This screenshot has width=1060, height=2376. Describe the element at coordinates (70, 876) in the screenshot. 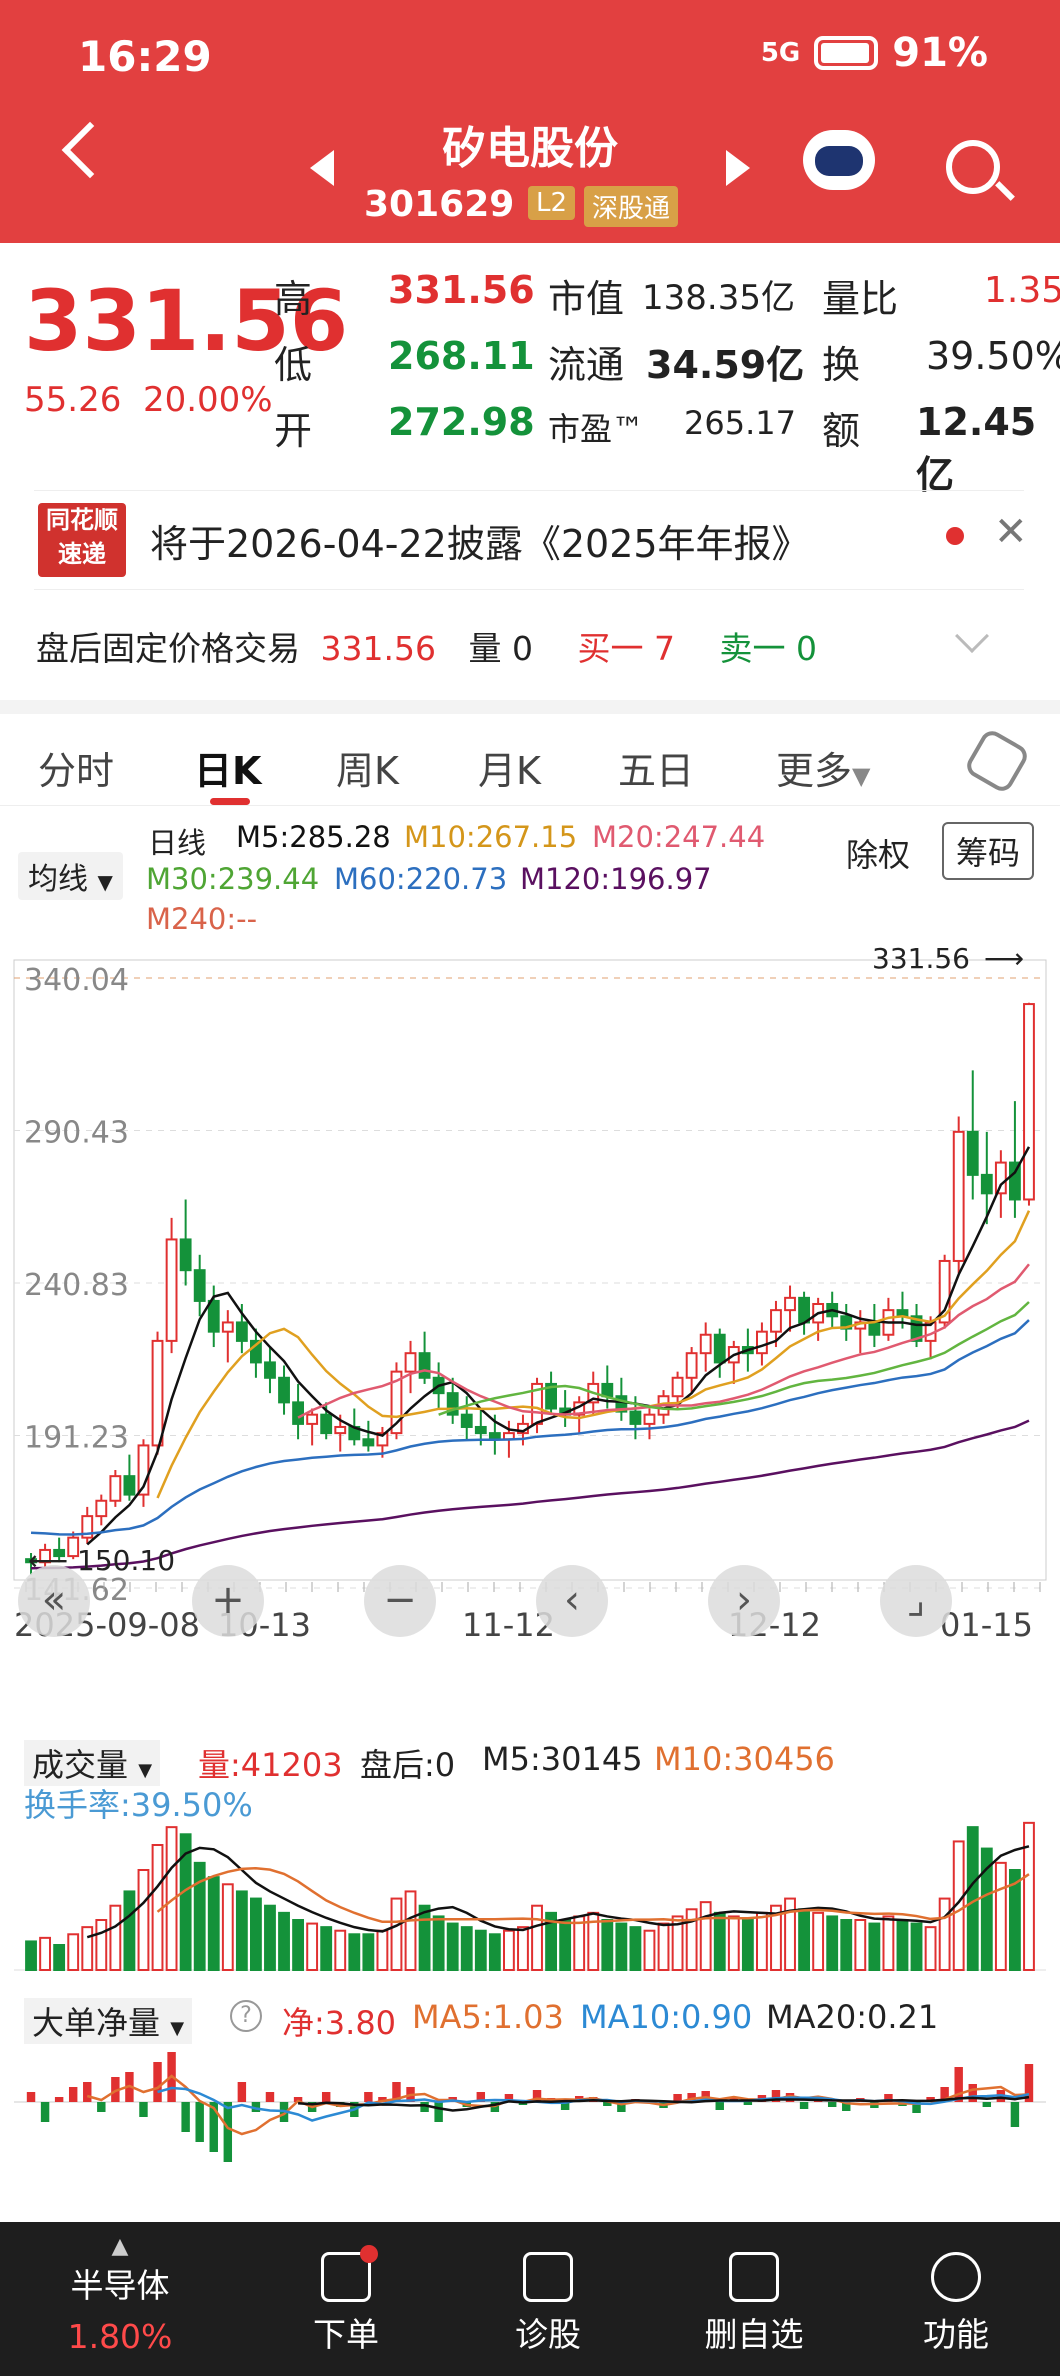

I see `indicator-dropdown: 均线 ▼` at that location.